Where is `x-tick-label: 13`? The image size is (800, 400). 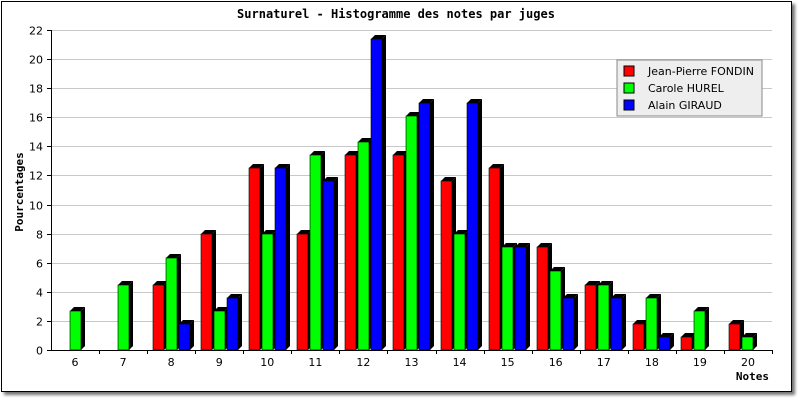
x-tick-label: 13 is located at coordinates (412, 362).